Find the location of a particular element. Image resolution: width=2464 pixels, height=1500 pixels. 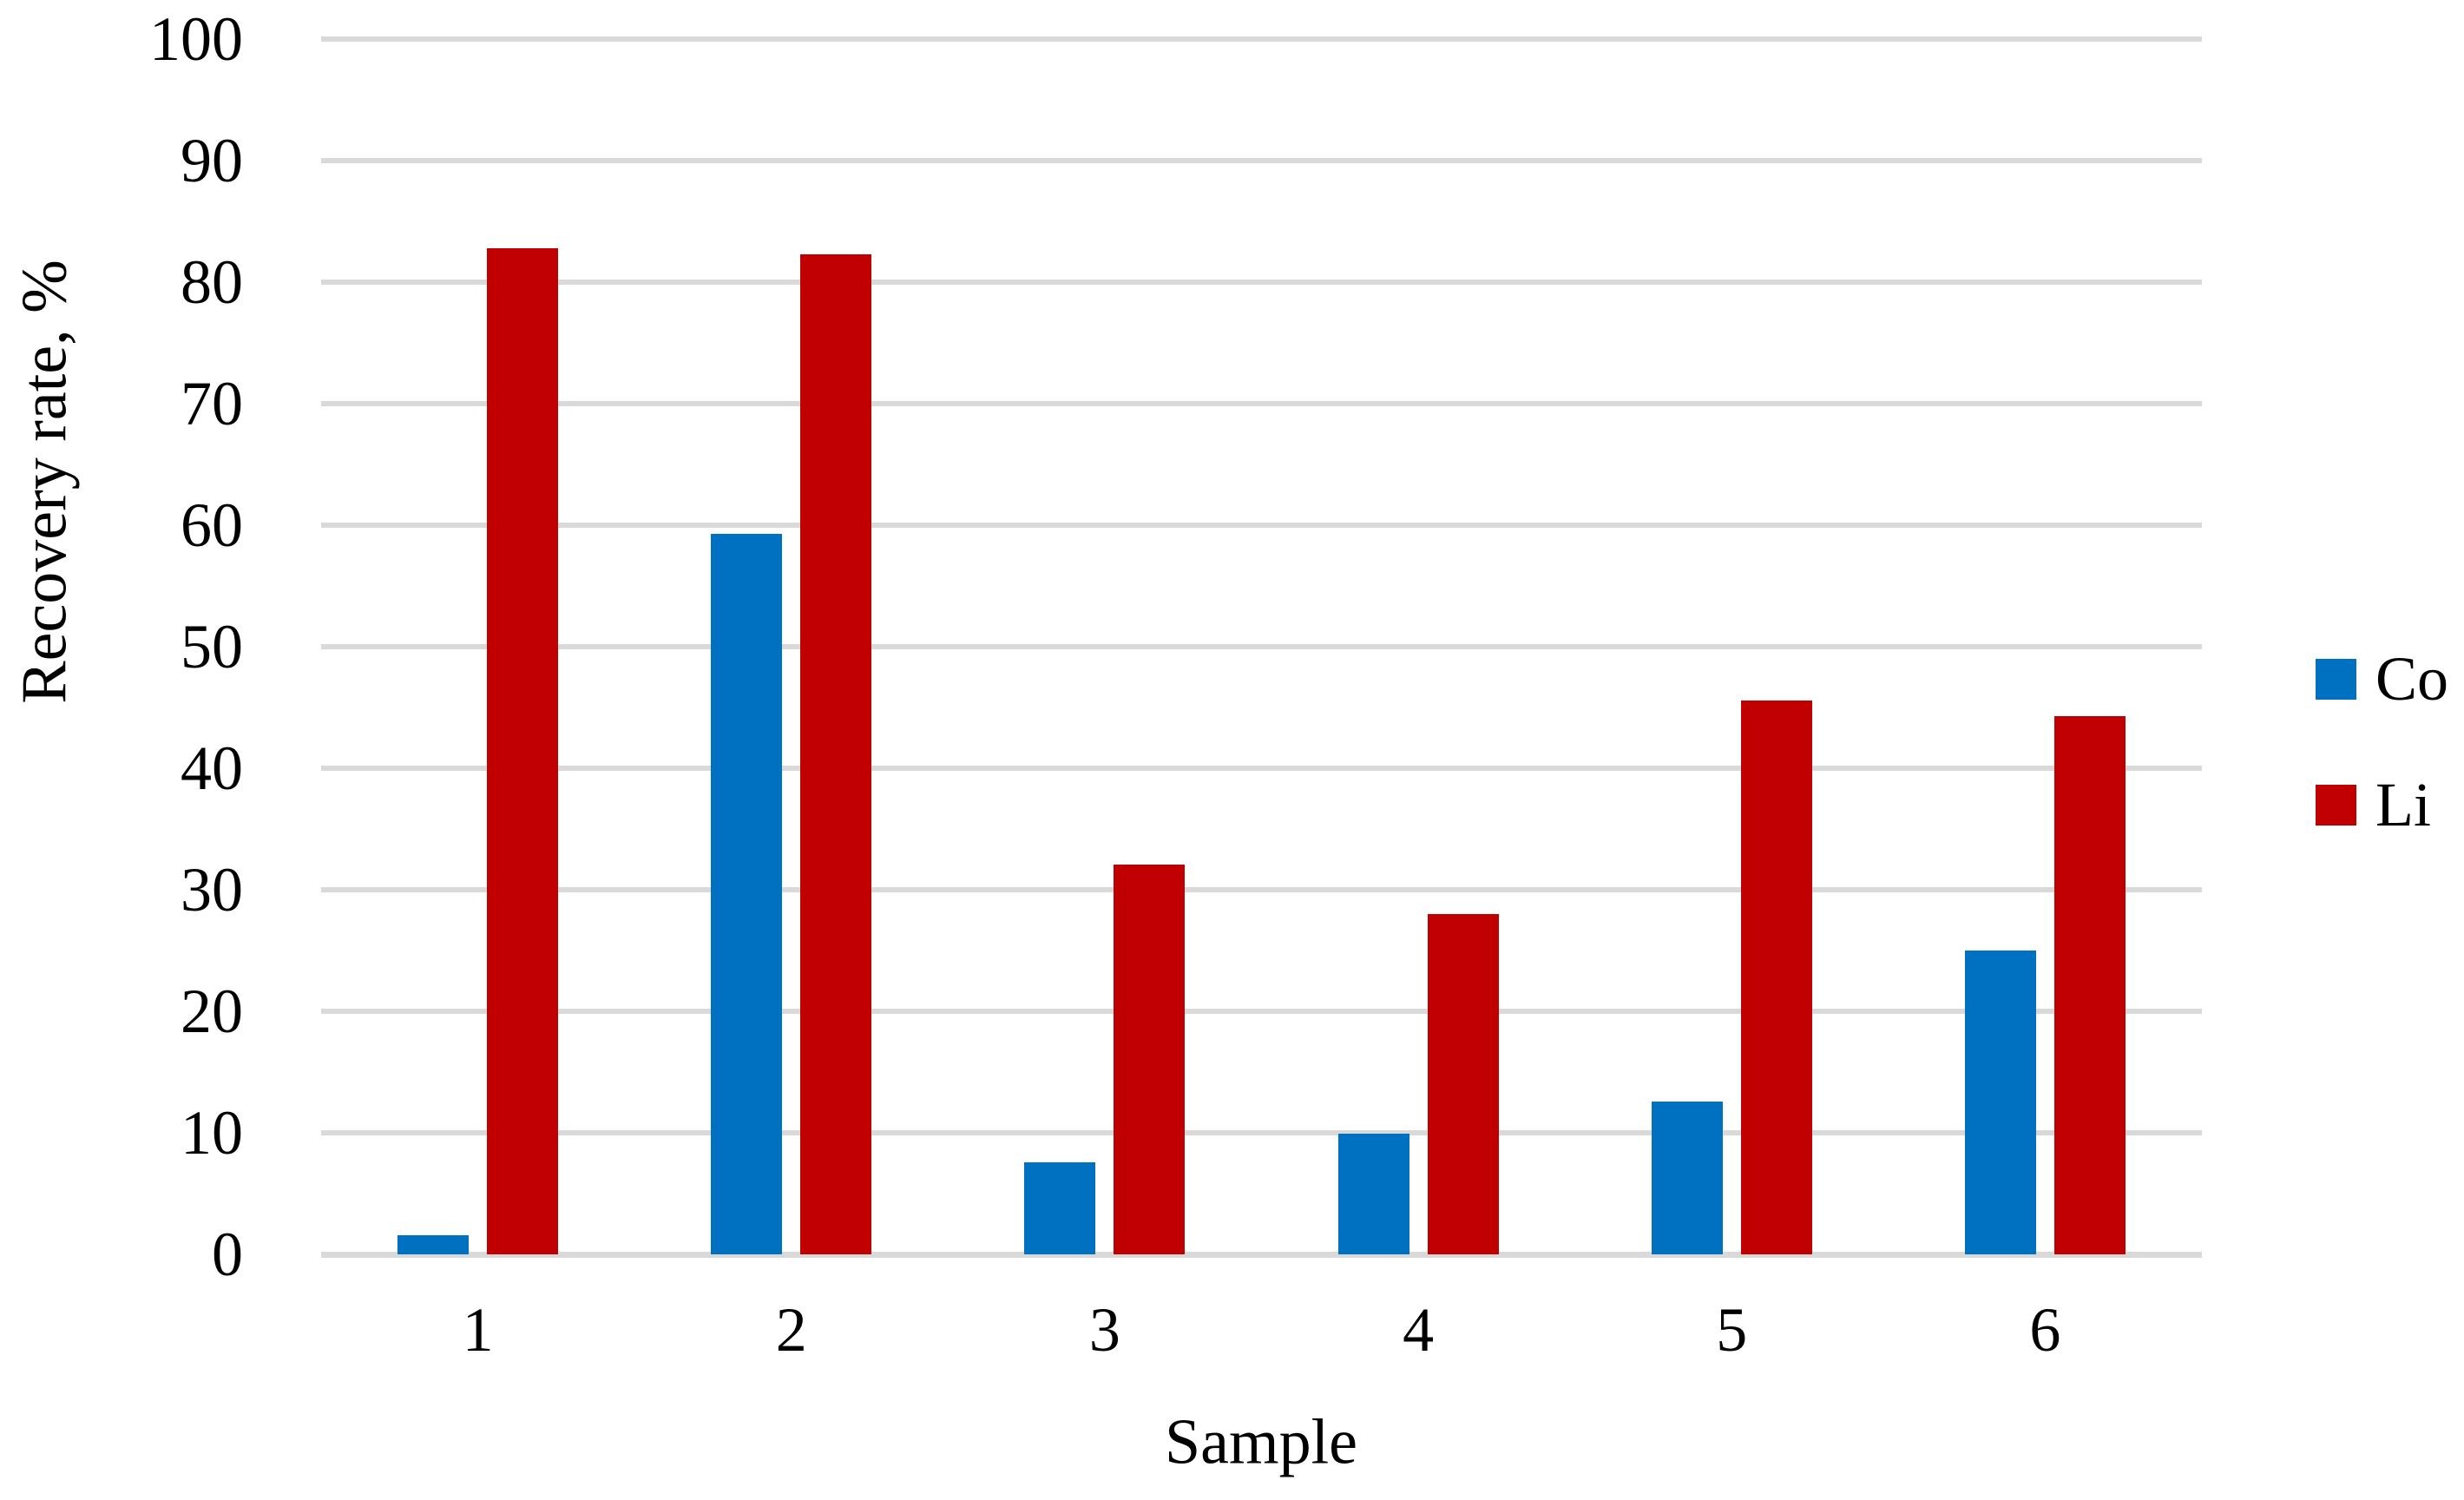

x-axis-line is located at coordinates (1262, 1255).